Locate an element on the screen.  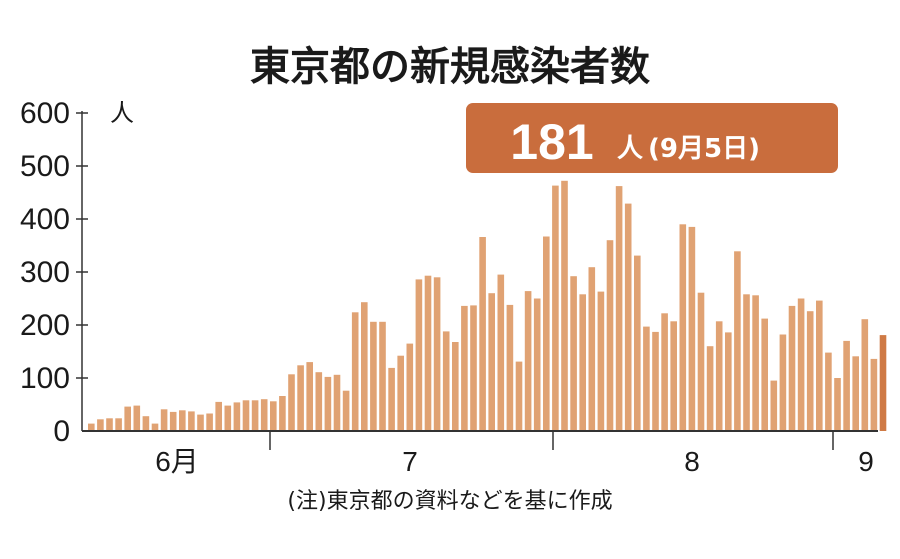
callout-value: 181 is located at coordinates (551, 142).